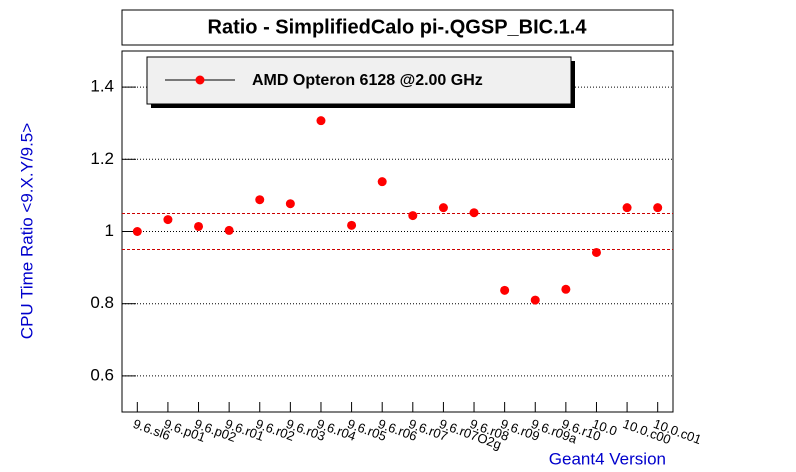  Describe the element at coordinates (102, 86) in the screenshot. I see `y-tick-label: 1.4` at that location.